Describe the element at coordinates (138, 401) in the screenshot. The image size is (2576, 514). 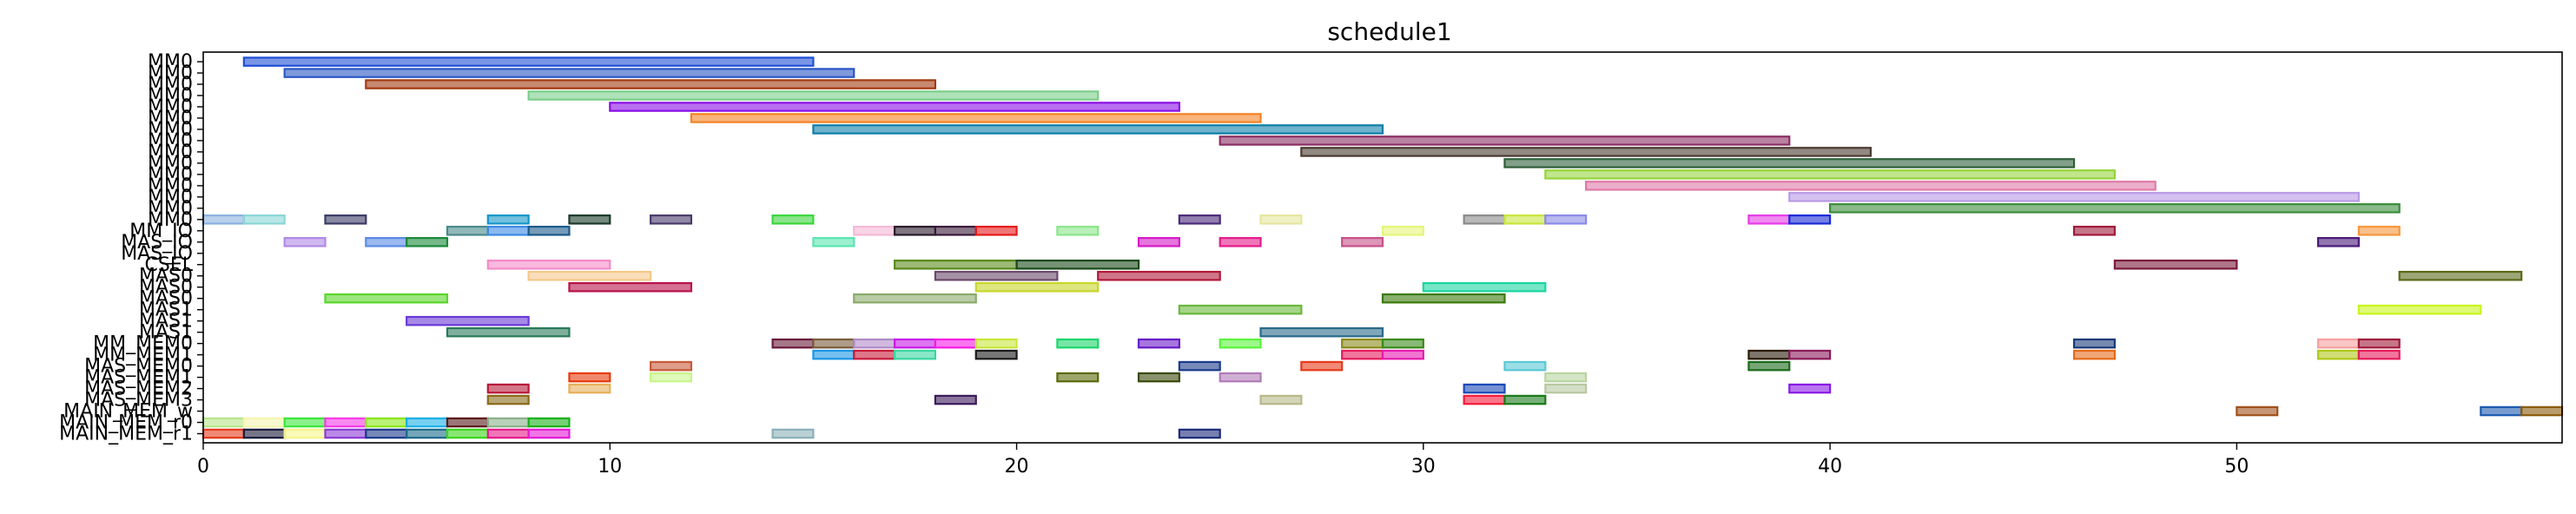
I see `y-tick-label: MAS_MEM3` at that location.